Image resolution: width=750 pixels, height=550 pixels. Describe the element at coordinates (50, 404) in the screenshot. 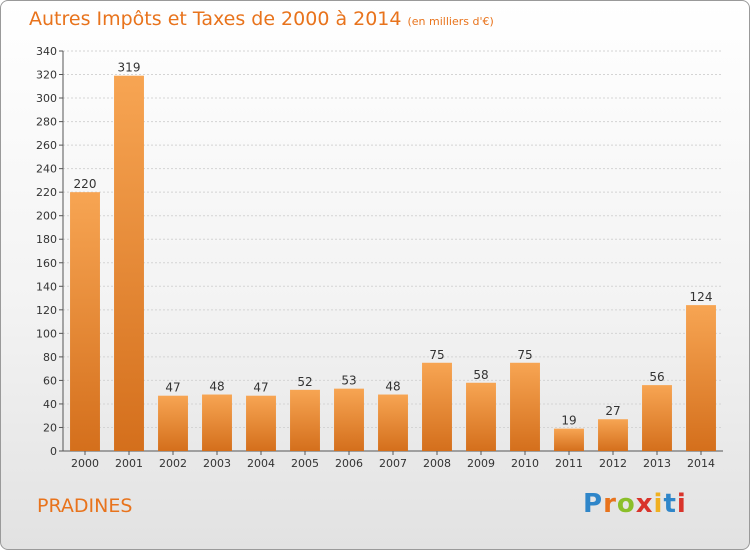

I see `y-tick-label: 40` at that location.